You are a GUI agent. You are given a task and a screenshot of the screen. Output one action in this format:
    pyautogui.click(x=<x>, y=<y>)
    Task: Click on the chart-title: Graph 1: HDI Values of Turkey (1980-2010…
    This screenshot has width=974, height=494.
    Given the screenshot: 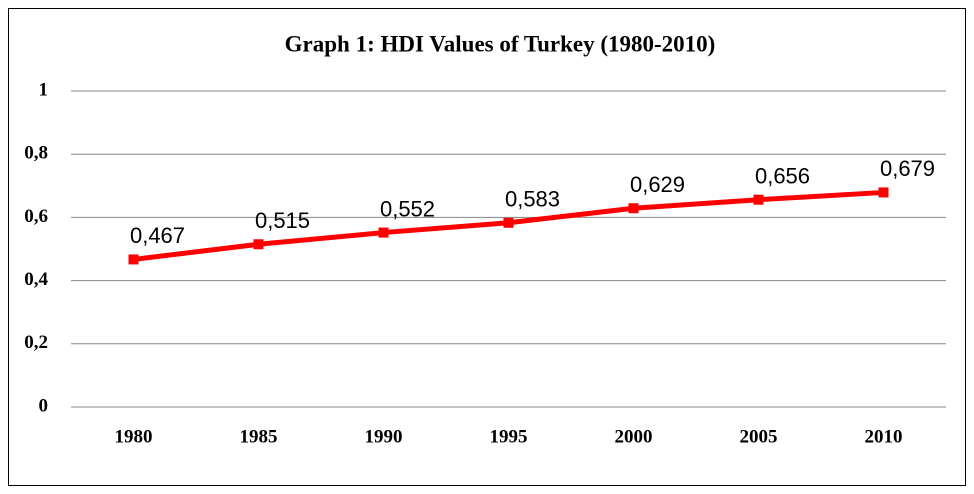 What is the action you would take?
    pyautogui.click(x=500, y=43)
    